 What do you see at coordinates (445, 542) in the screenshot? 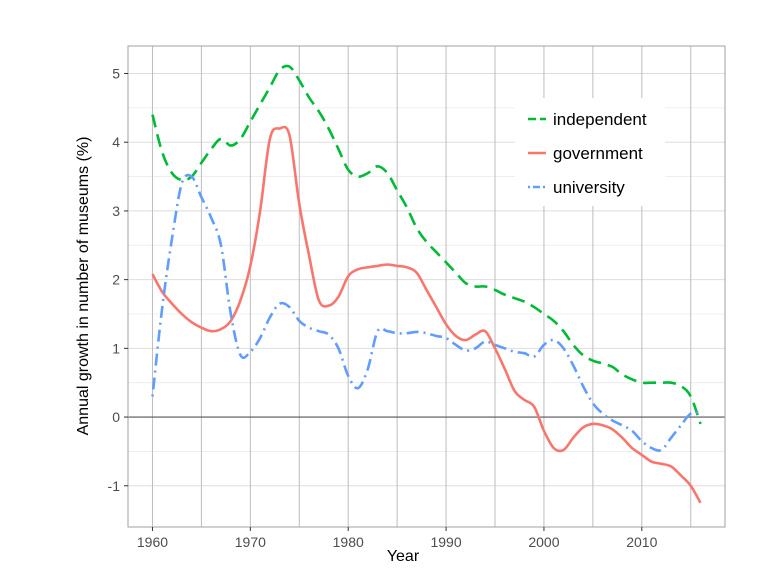
I see `x-tick-label: 1990` at bounding box center [445, 542].